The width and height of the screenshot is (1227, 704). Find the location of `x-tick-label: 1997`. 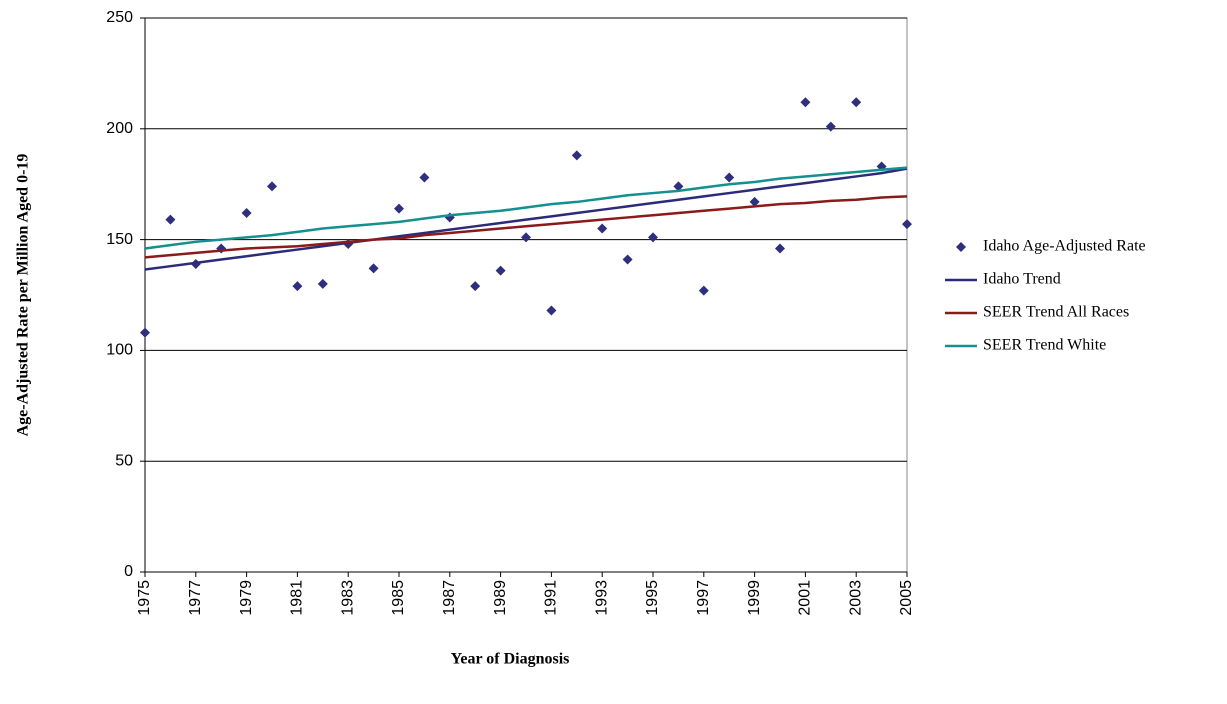

x-tick-label: 1997 is located at coordinates (703, 598).